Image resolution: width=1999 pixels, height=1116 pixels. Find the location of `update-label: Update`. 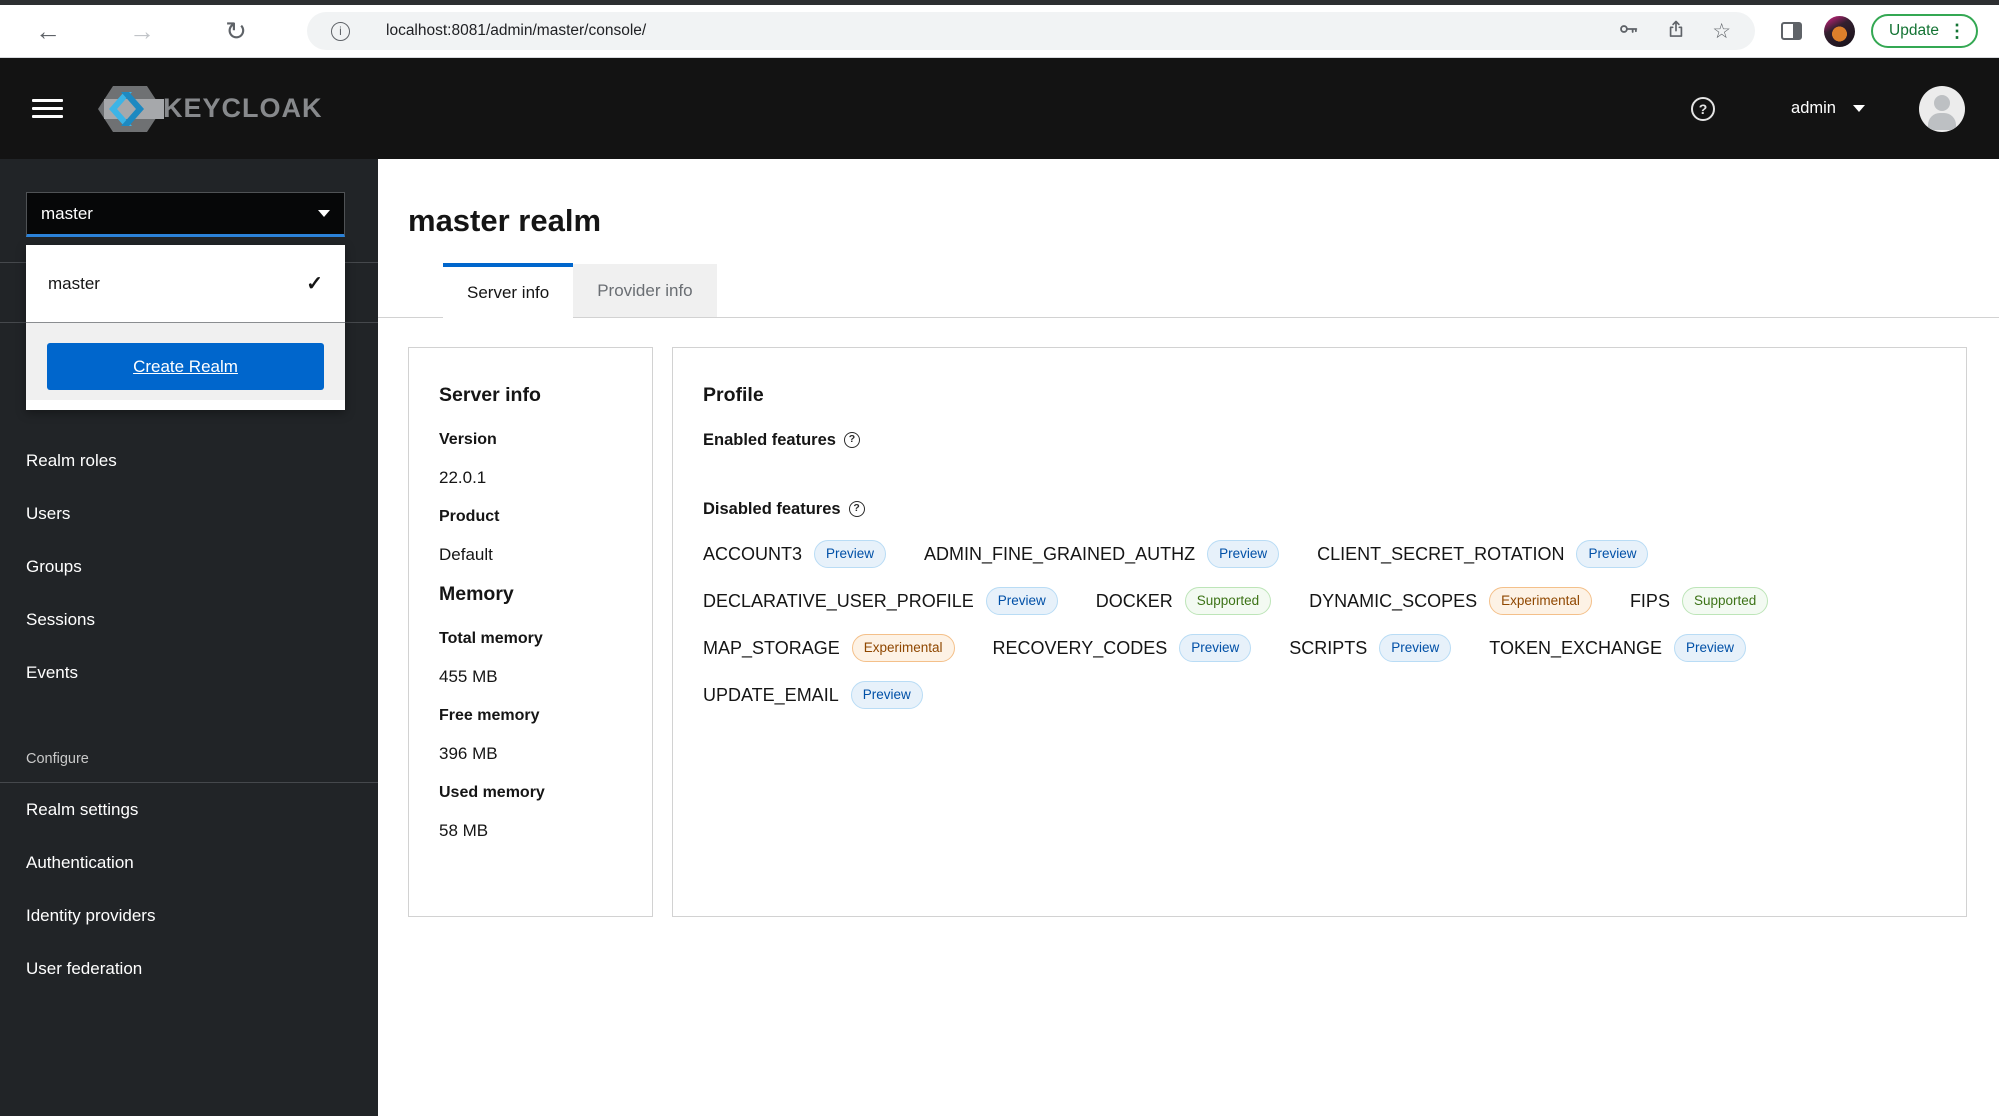

update-label: Update is located at coordinates (1914, 30).